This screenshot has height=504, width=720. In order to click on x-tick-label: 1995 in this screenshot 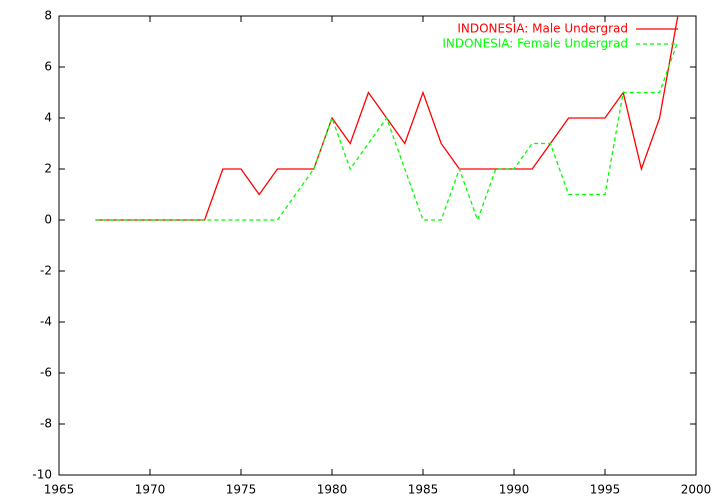, I will do `click(605, 490)`.